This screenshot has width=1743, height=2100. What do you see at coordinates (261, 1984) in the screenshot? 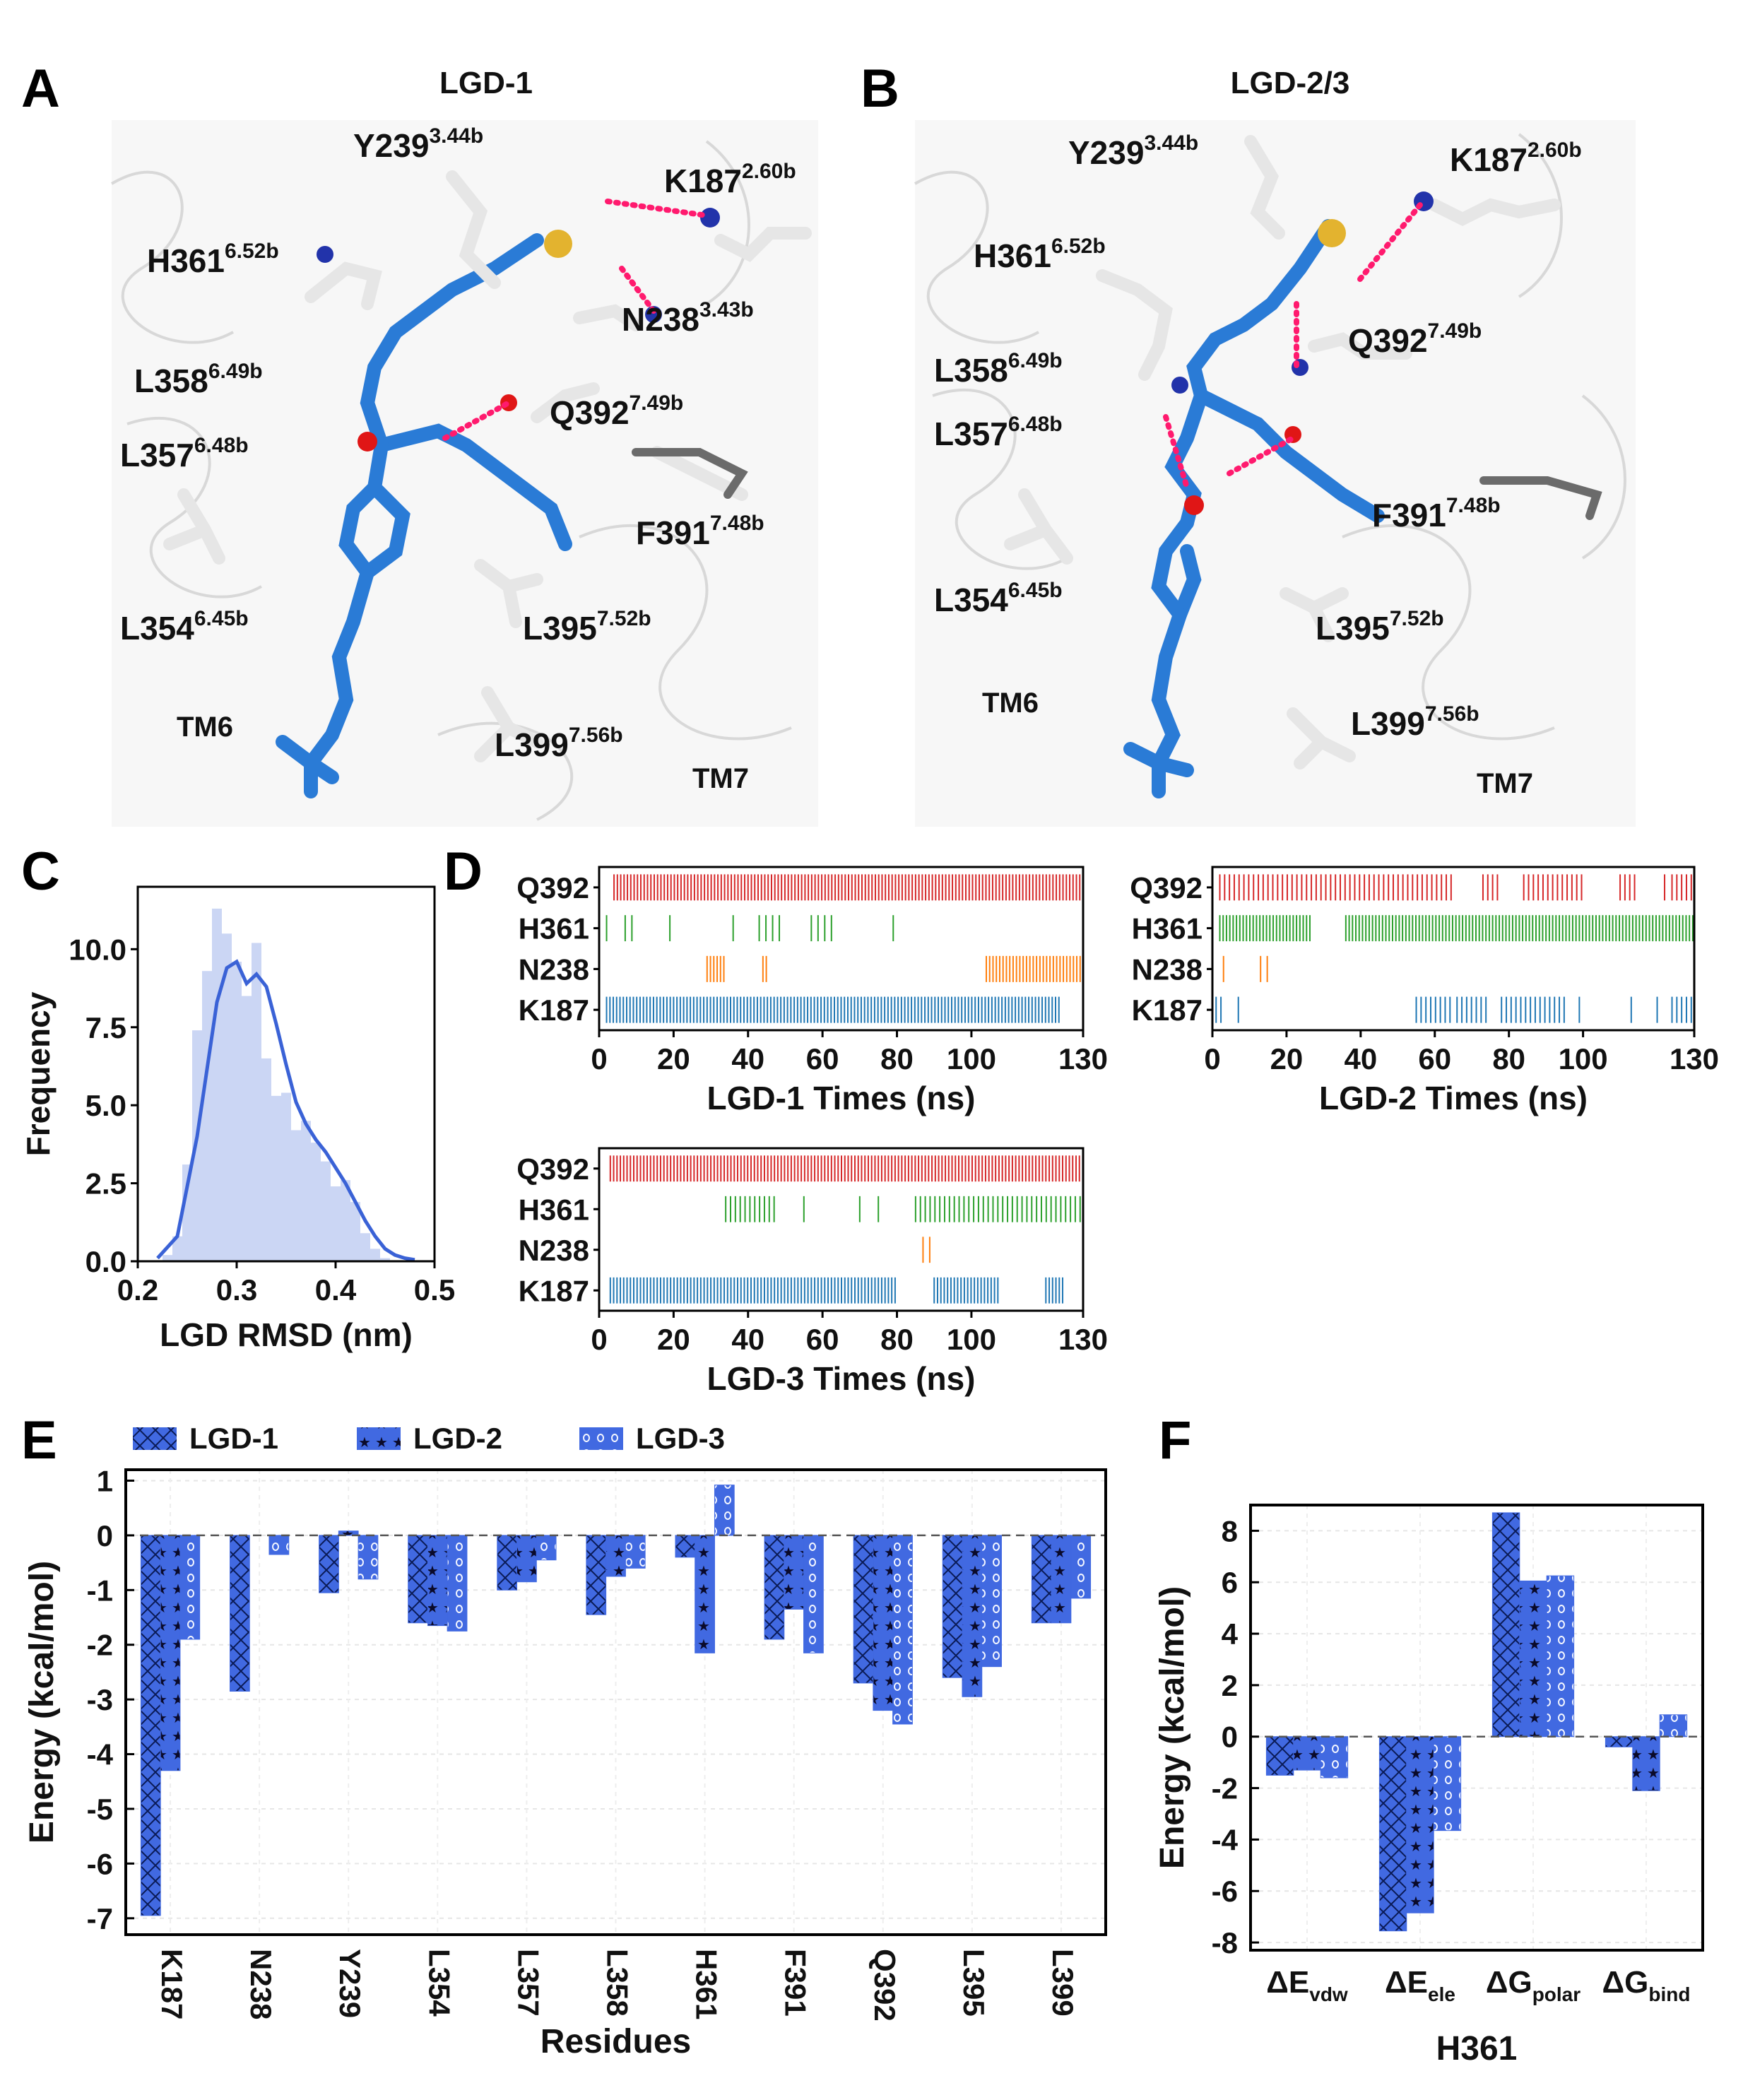
I see `x-tick-label: N238` at bounding box center [261, 1984].